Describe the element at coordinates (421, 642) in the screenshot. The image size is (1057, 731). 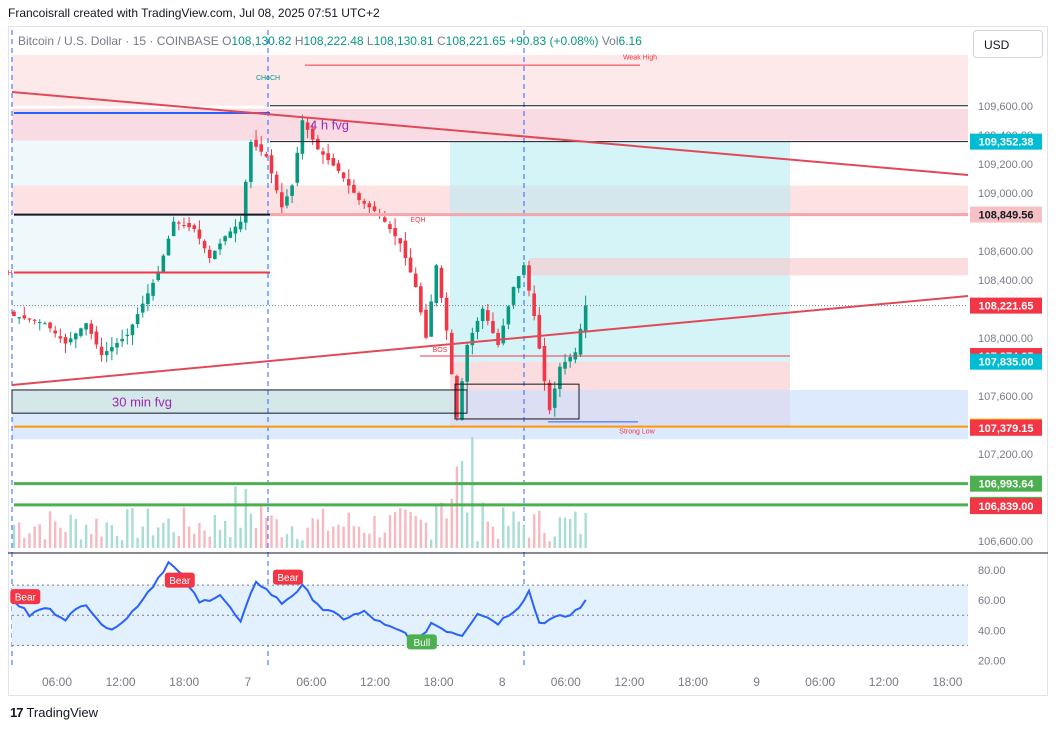
I see `bull-signal` at that location.